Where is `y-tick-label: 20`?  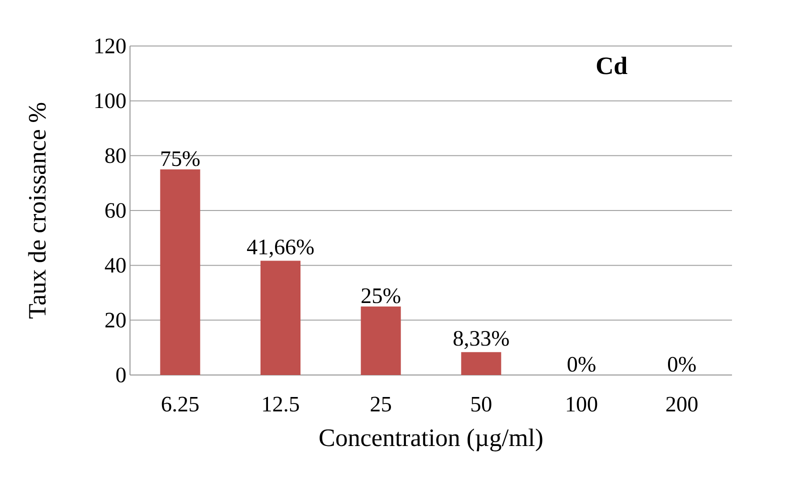 y-tick-label: 20 is located at coordinates (115, 320).